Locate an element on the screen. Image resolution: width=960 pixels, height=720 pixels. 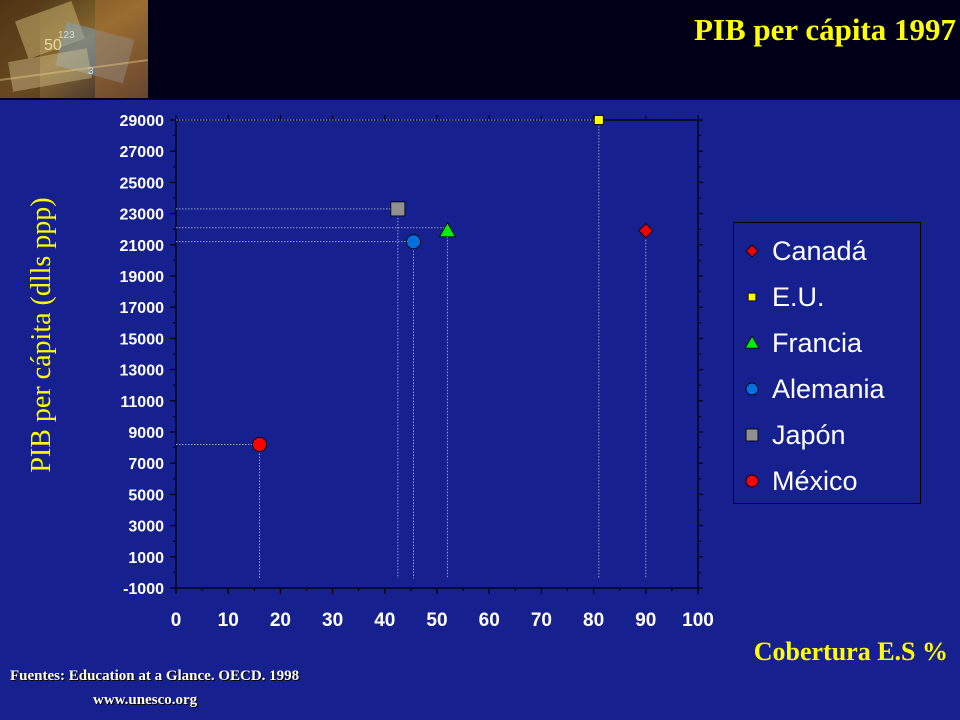
y-tick-label: 21000 is located at coordinates (142, 246).